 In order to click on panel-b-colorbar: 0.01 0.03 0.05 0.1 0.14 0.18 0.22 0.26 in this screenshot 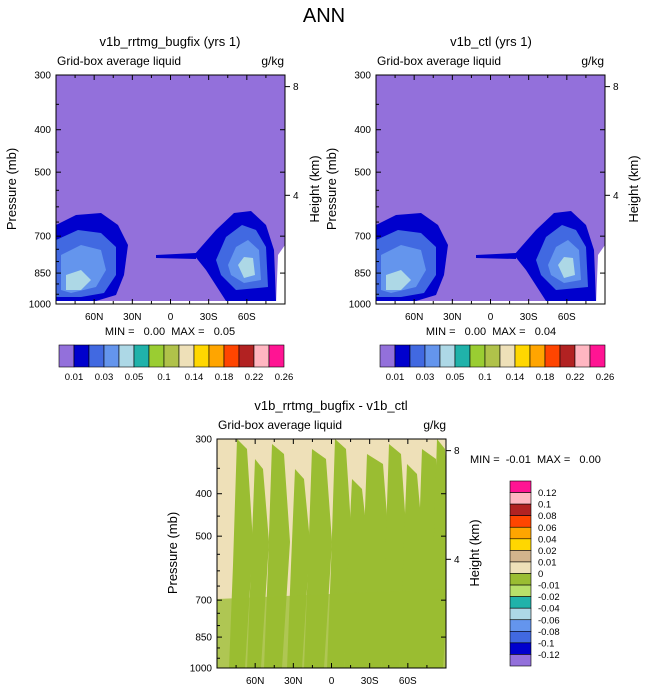, I will do `click(497, 363)`.